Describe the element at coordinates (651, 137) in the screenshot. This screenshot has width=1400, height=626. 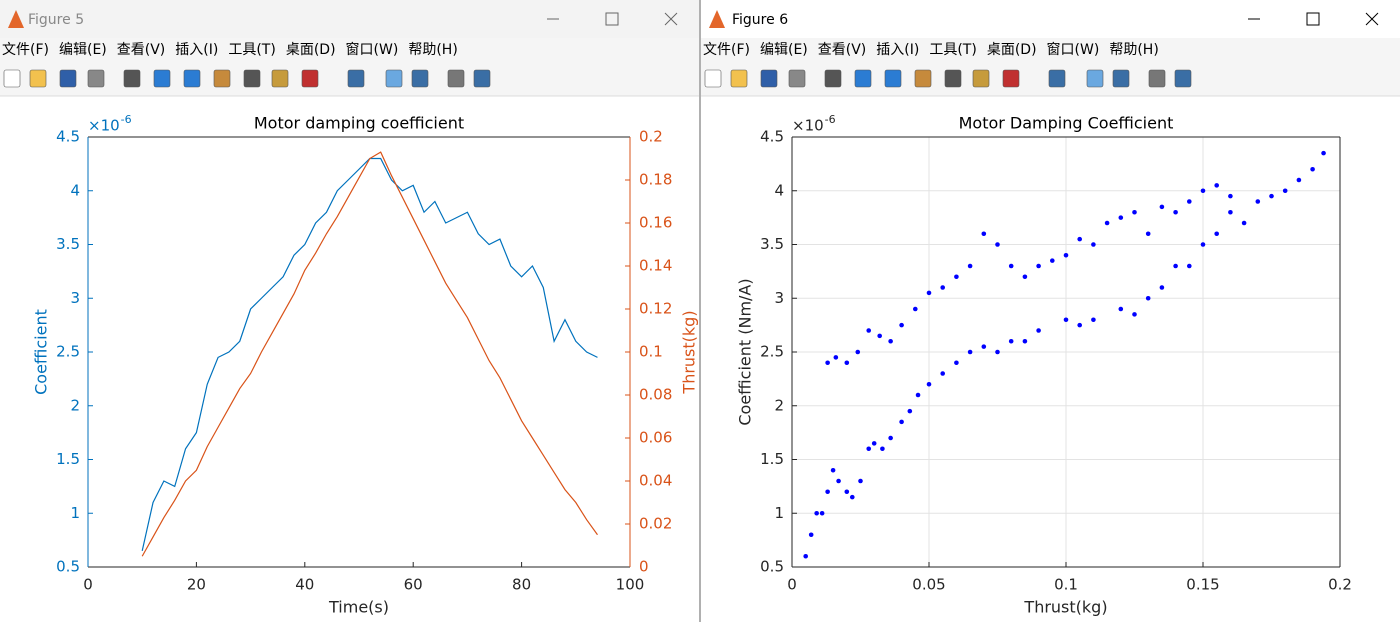
I see `y2-tick-label: 0.2` at that location.